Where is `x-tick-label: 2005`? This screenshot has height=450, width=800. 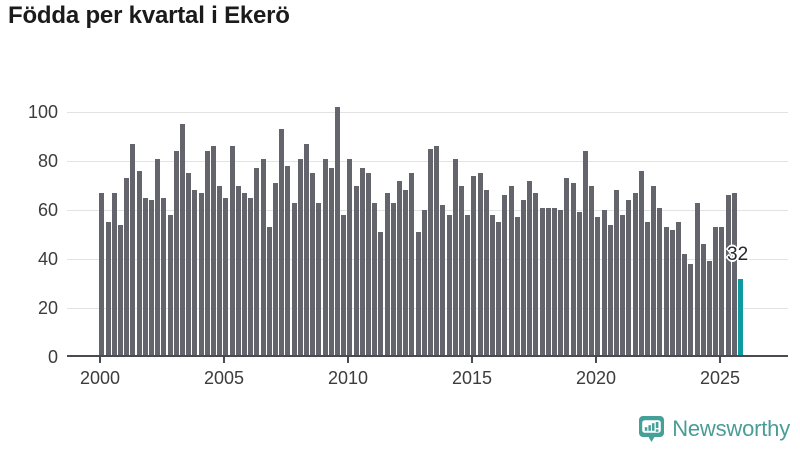 x-tick-label: 2005 is located at coordinates (224, 378).